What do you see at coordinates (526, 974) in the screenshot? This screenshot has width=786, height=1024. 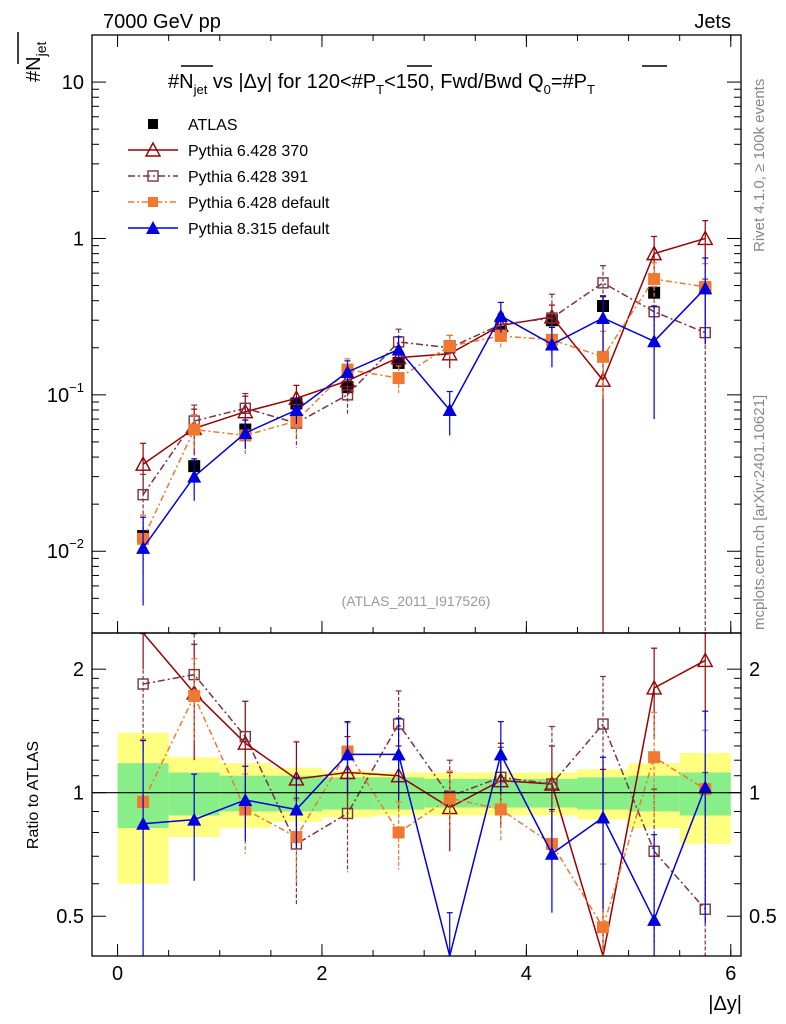 I see `xtick-label-2: 4` at bounding box center [526, 974].